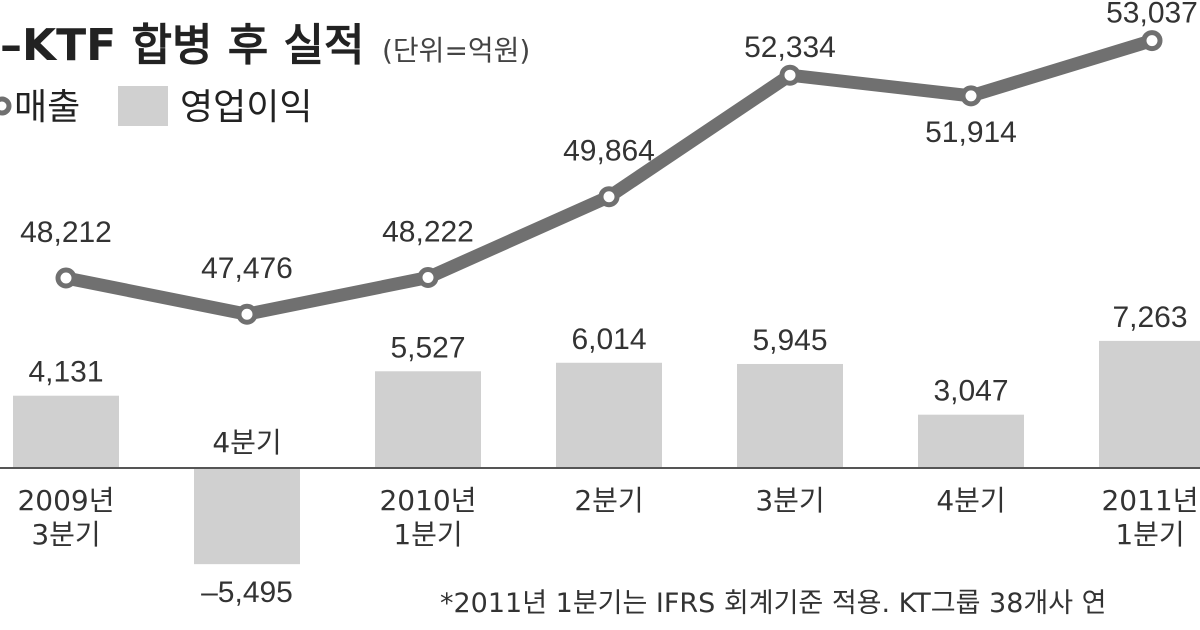 The image size is (1200, 630). I want to click on bar-value-label: 4,131, so click(65, 372).